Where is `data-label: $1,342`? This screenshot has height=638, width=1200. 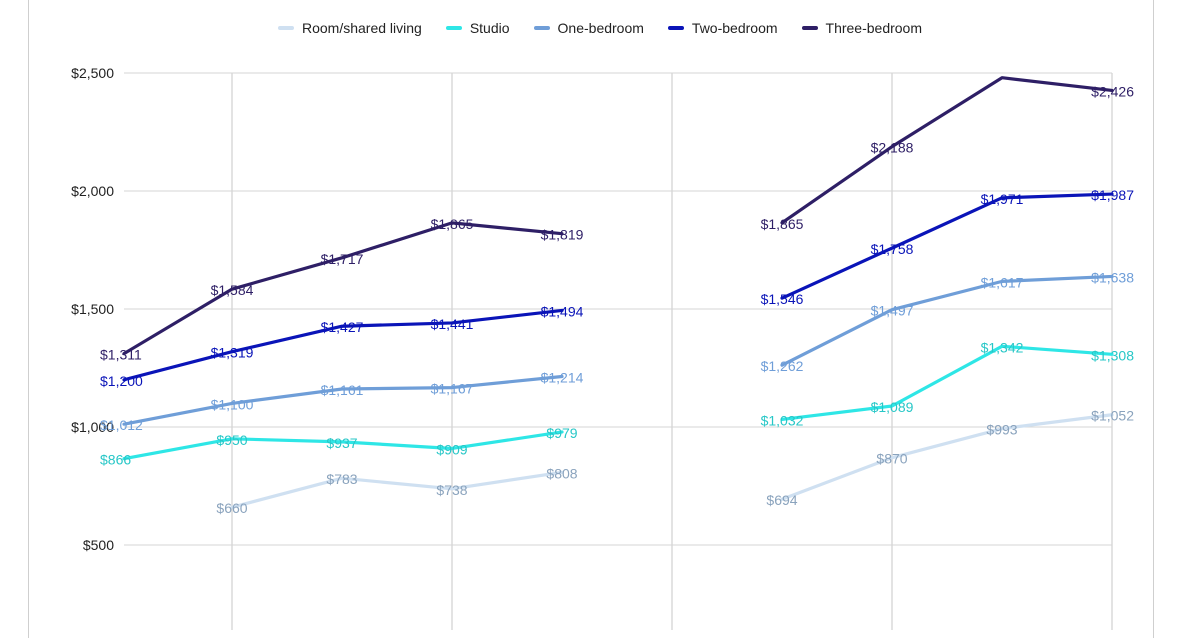
data-label: $1,342 is located at coordinates (1002, 347).